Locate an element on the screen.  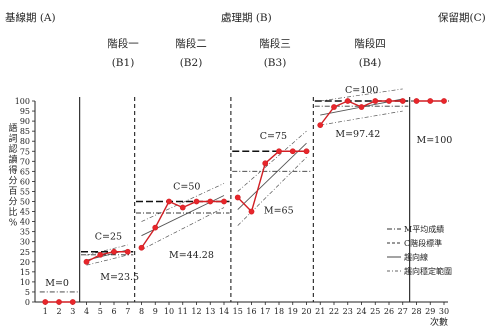
x-tick-label: 13 is located at coordinates (210, 311).